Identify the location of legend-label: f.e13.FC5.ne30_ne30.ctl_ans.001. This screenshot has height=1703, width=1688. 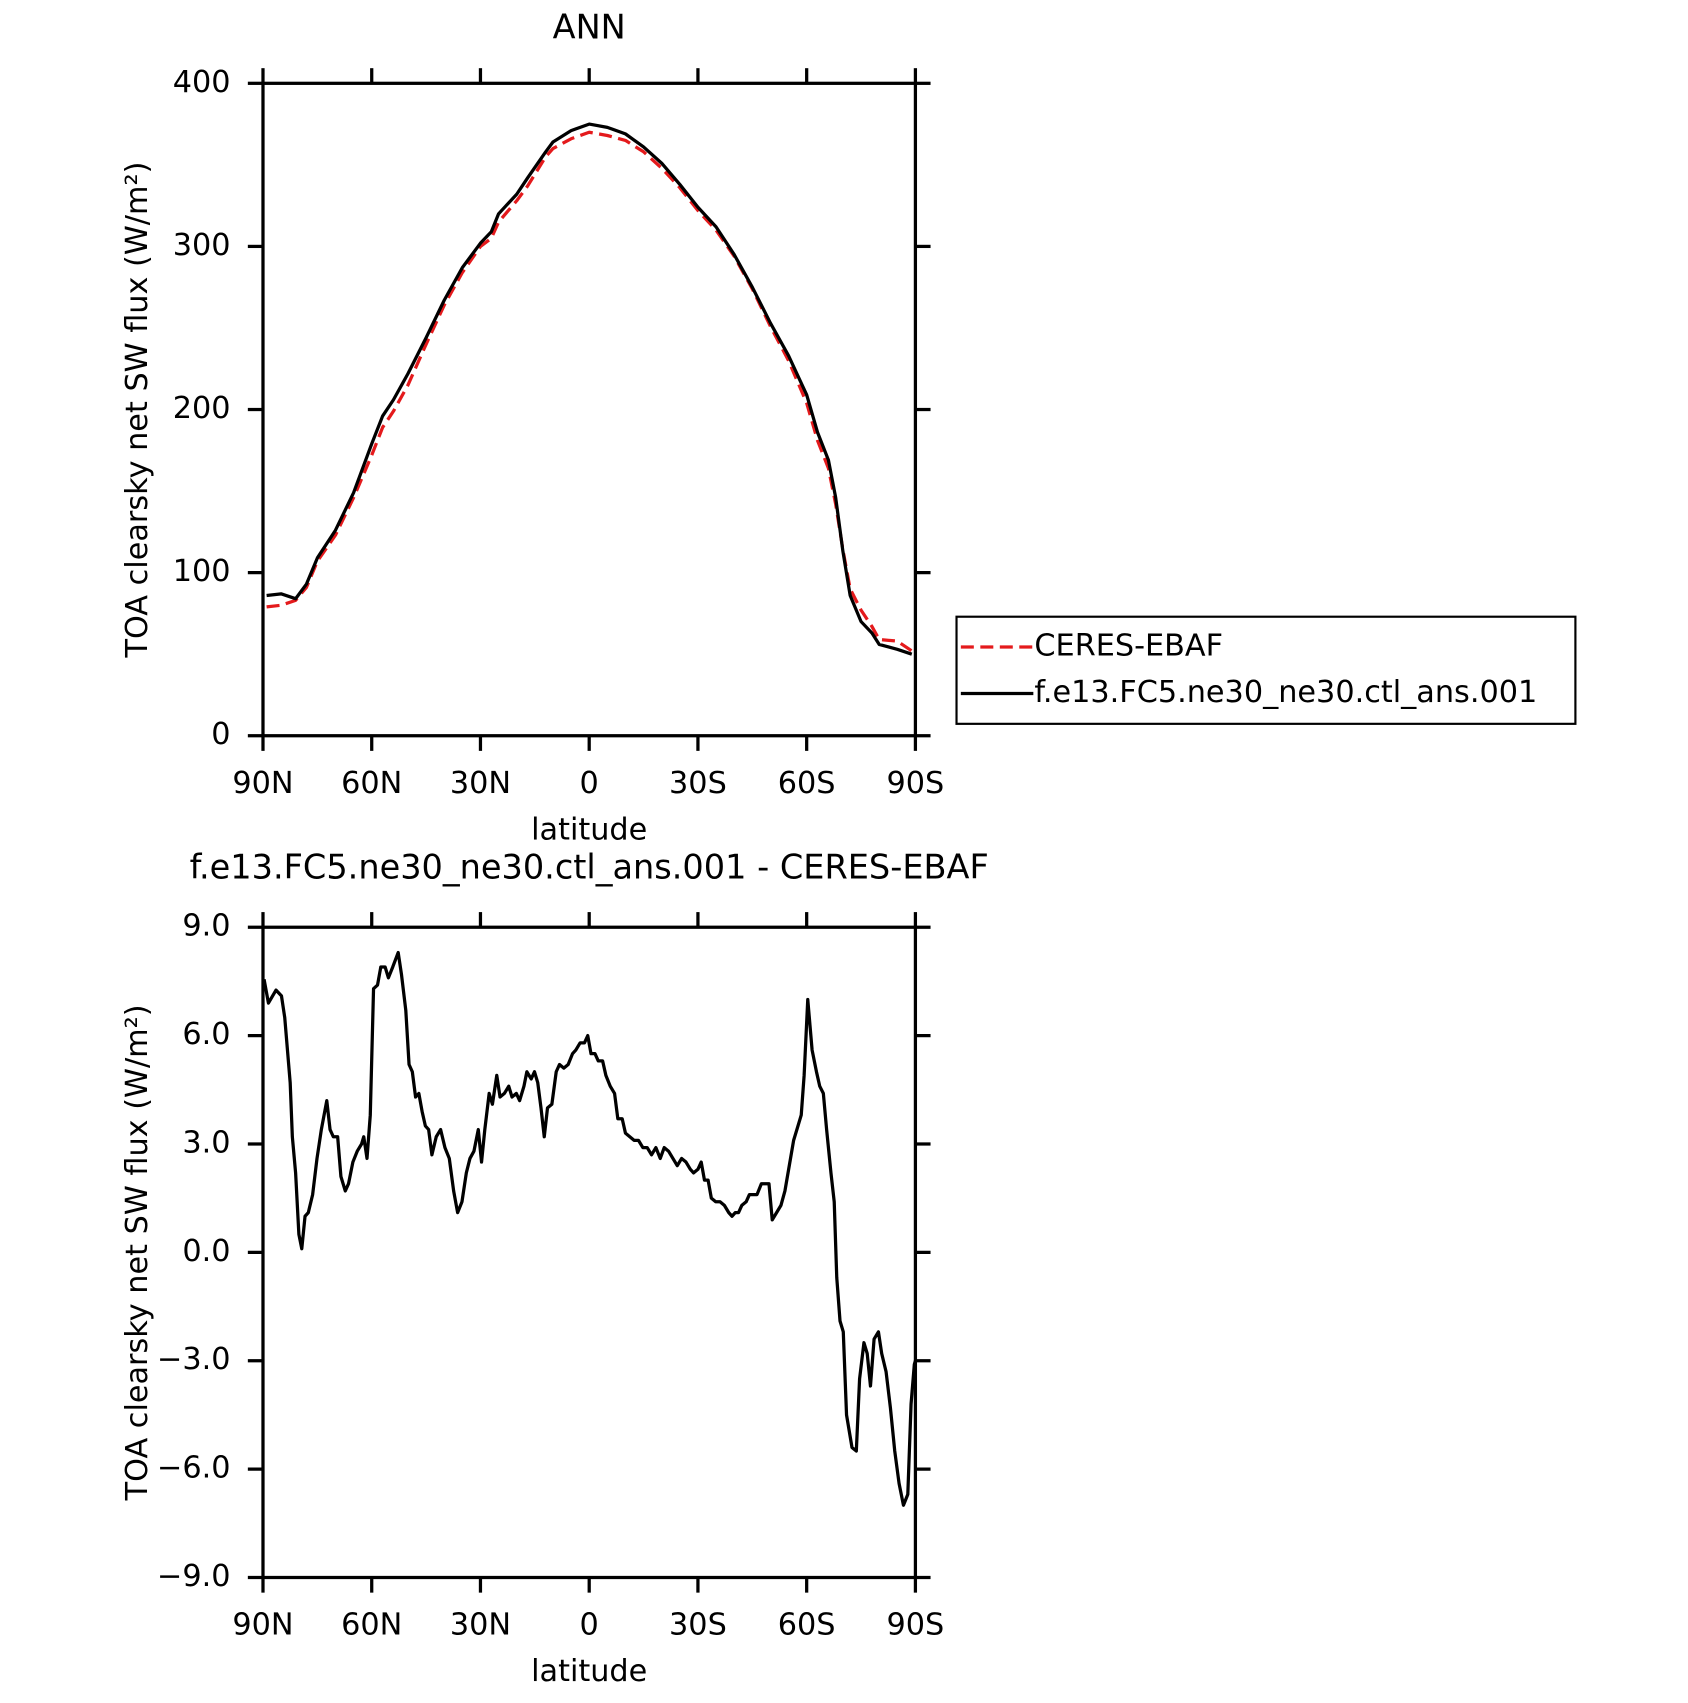
(1285, 692).